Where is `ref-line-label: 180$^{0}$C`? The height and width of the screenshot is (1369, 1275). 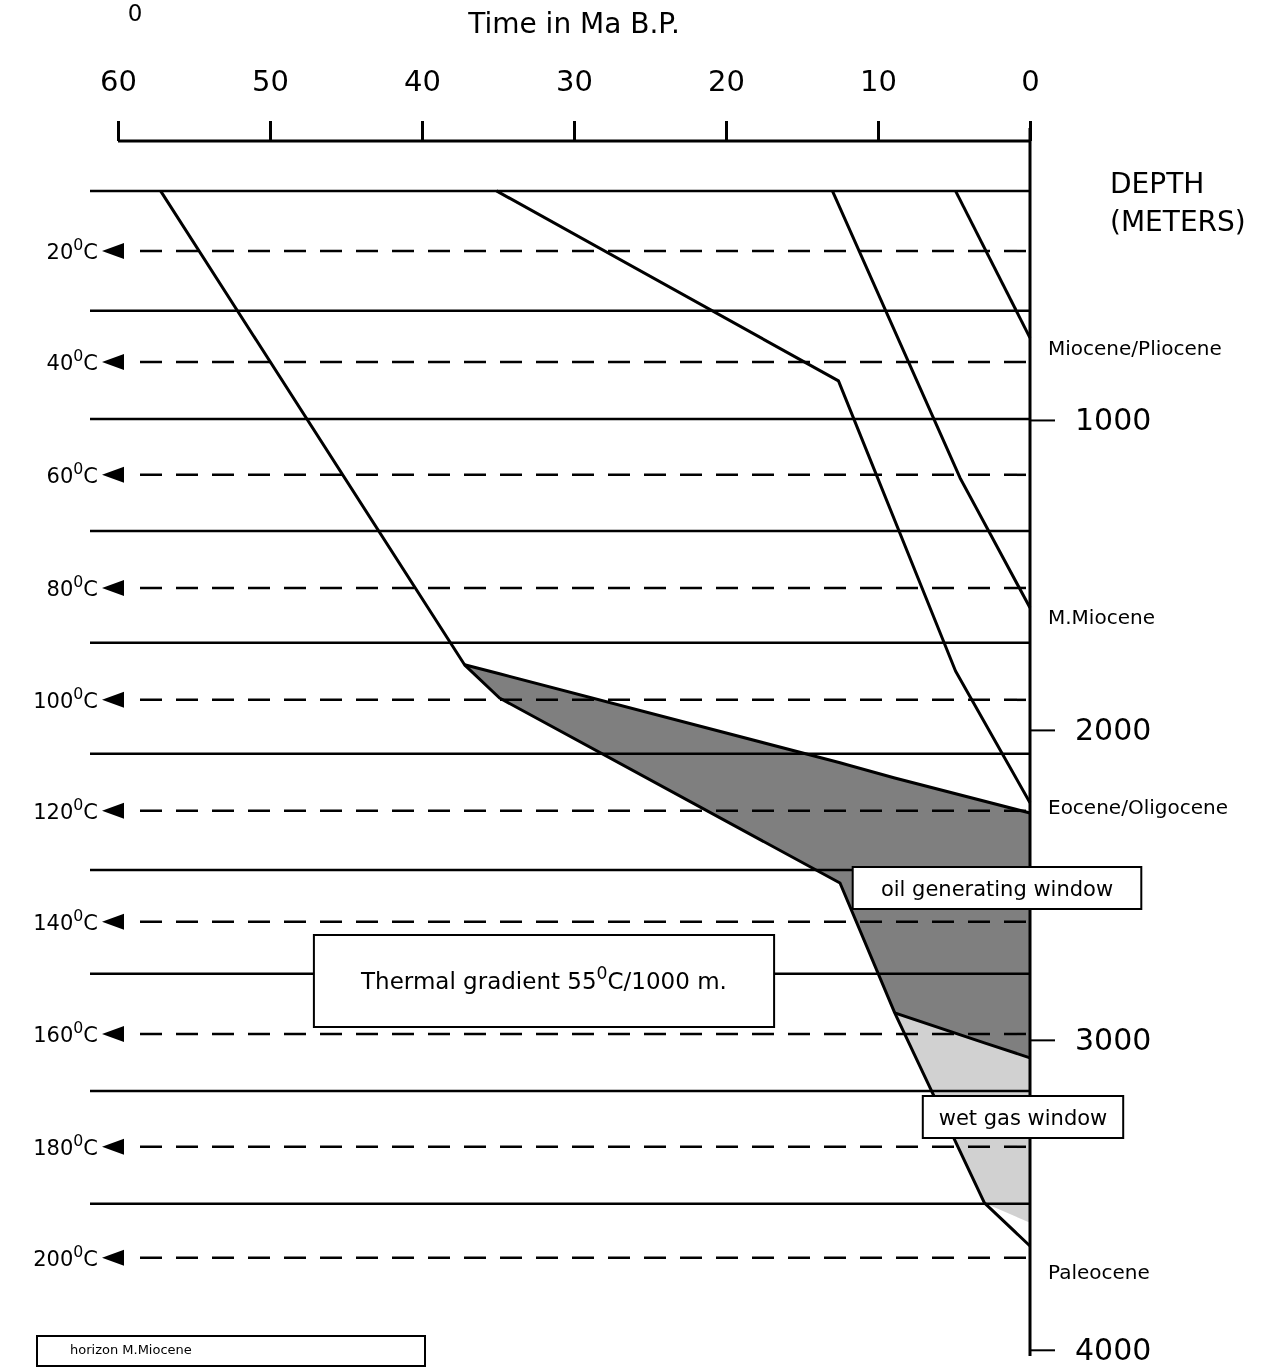 ref-line-label: 180$^{0}$C is located at coordinates (65, 1145).